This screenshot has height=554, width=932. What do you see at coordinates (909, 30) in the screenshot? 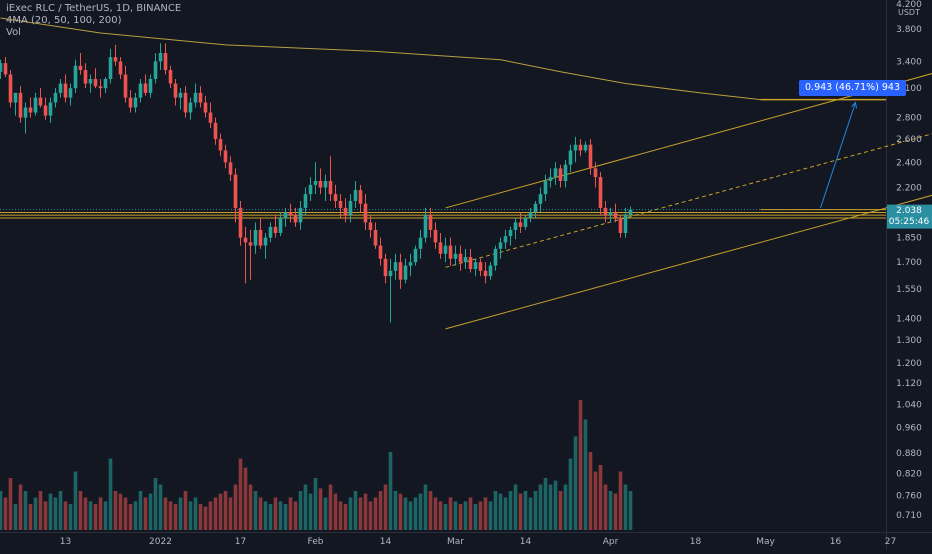
I see `price-axis-tick: 3.800` at bounding box center [909, 30].